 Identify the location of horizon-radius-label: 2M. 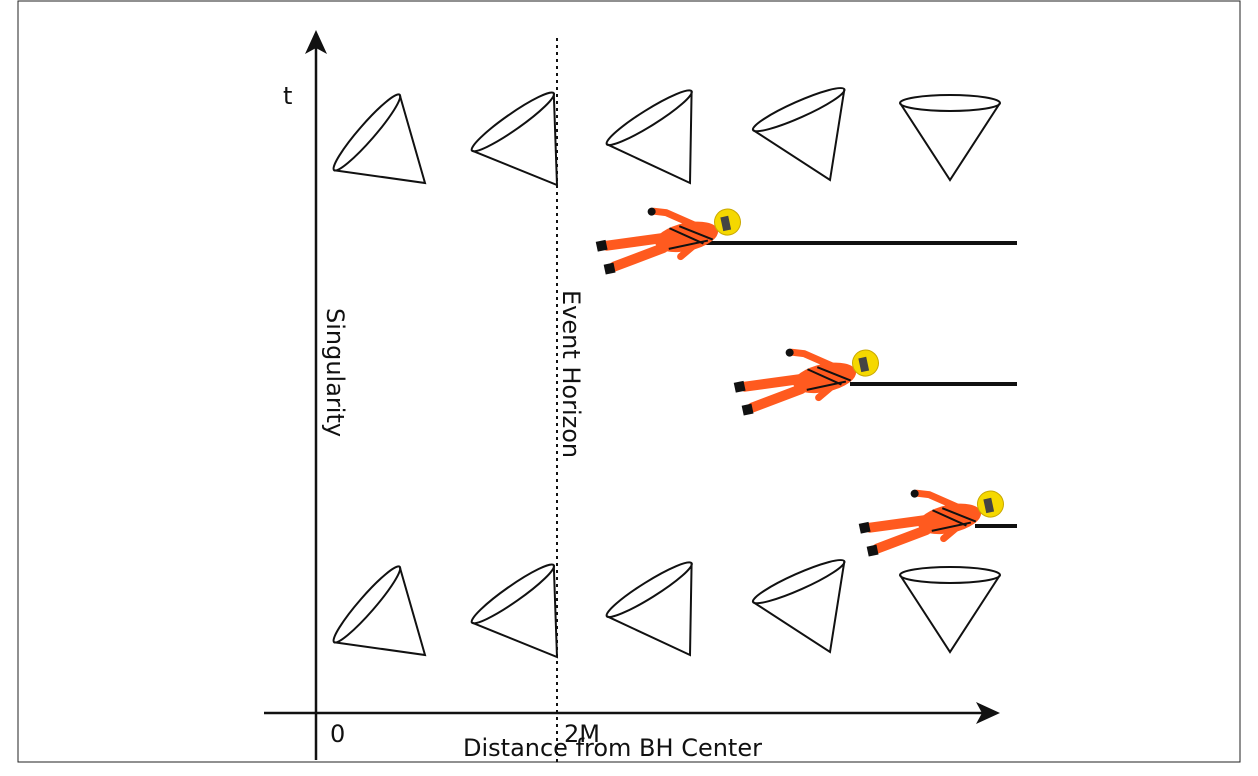
(582, 734).